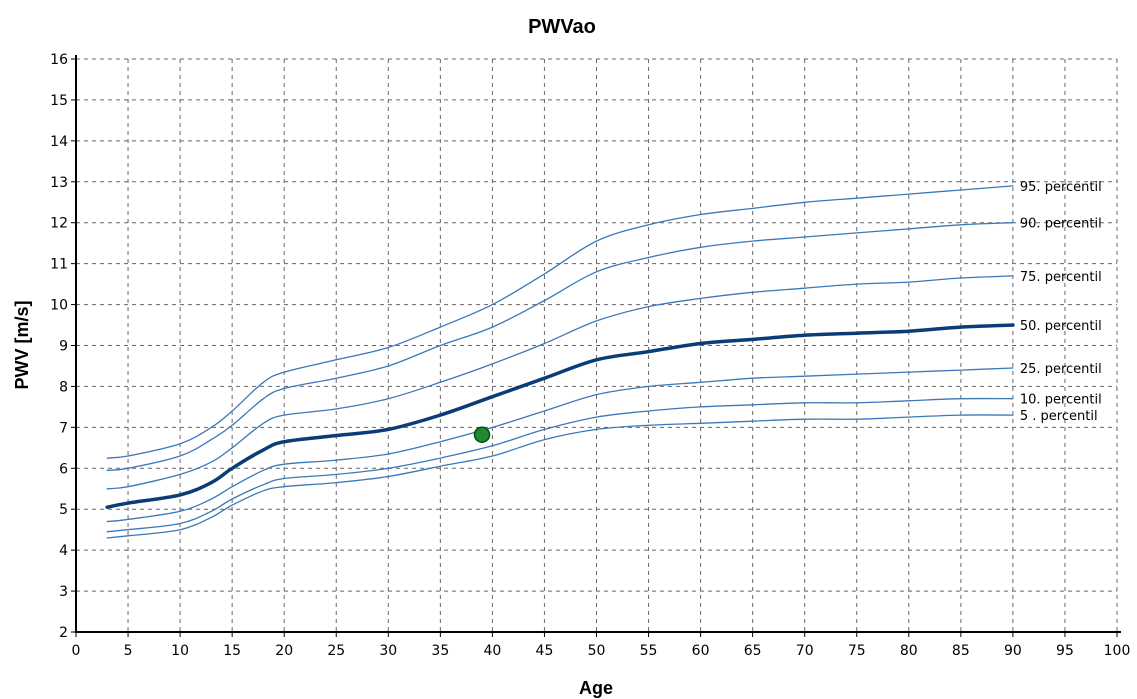  Describe the element at coordinates (545, 651) in the screenshot. I see `x-tick-label: 45` at that location.